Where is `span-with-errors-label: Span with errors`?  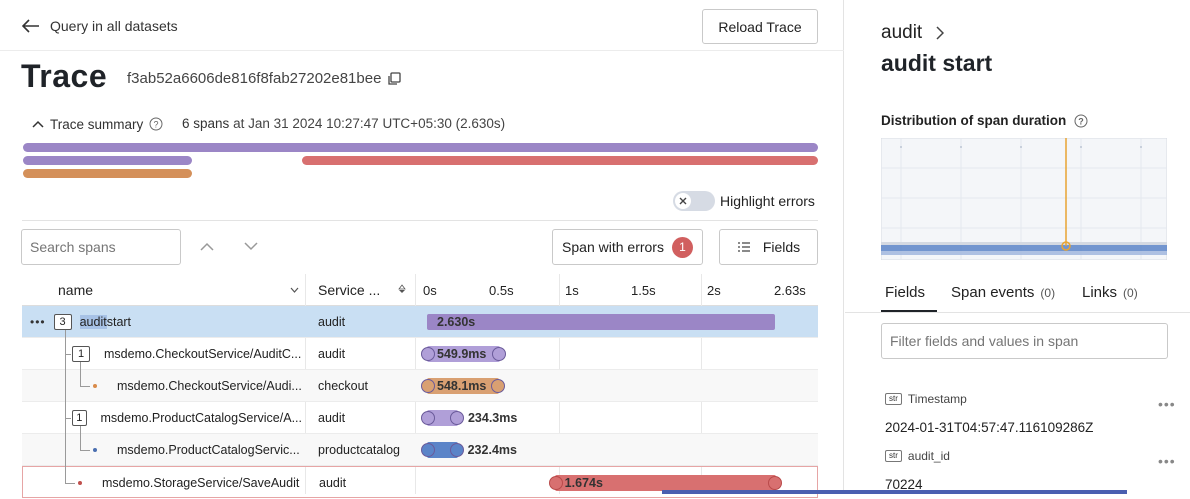
span-with-errors-label: Span with errors is located at coordinates (613, 247).